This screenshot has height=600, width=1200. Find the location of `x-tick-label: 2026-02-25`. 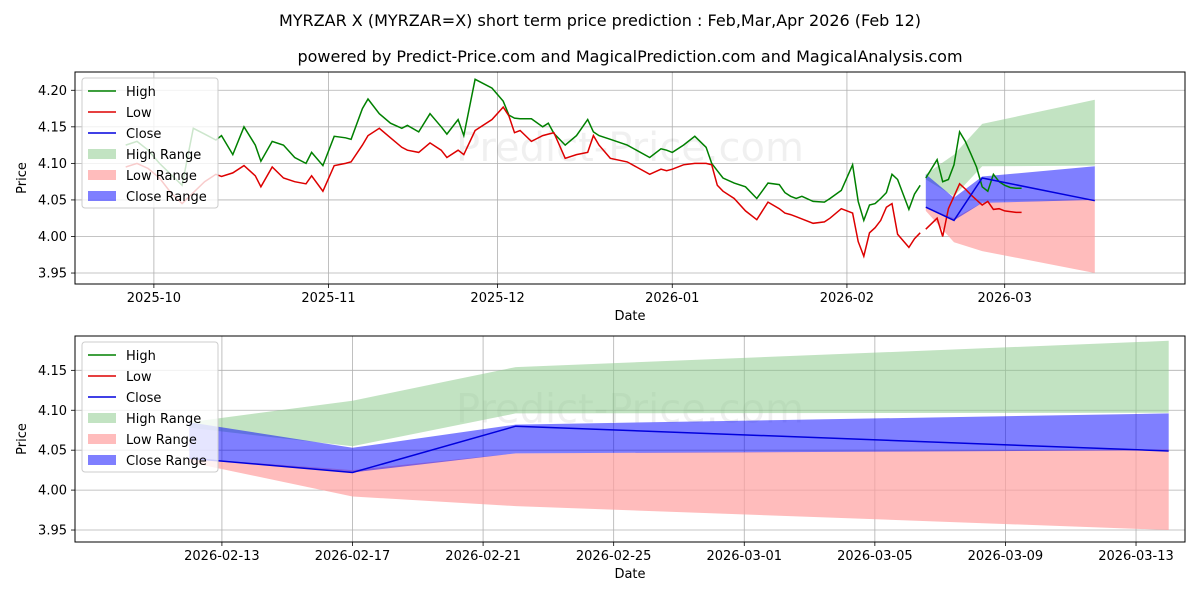

x-tick-label: 2026-02-25 is located at coordinates (614, 556).